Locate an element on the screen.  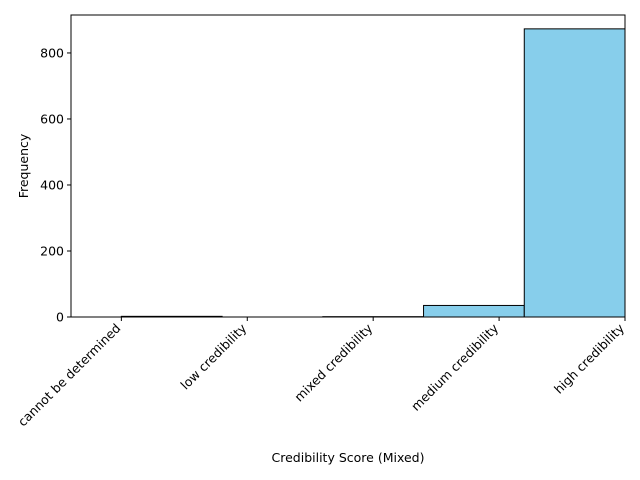
y-tick-label: 400 is located at coordinates (52, 184).